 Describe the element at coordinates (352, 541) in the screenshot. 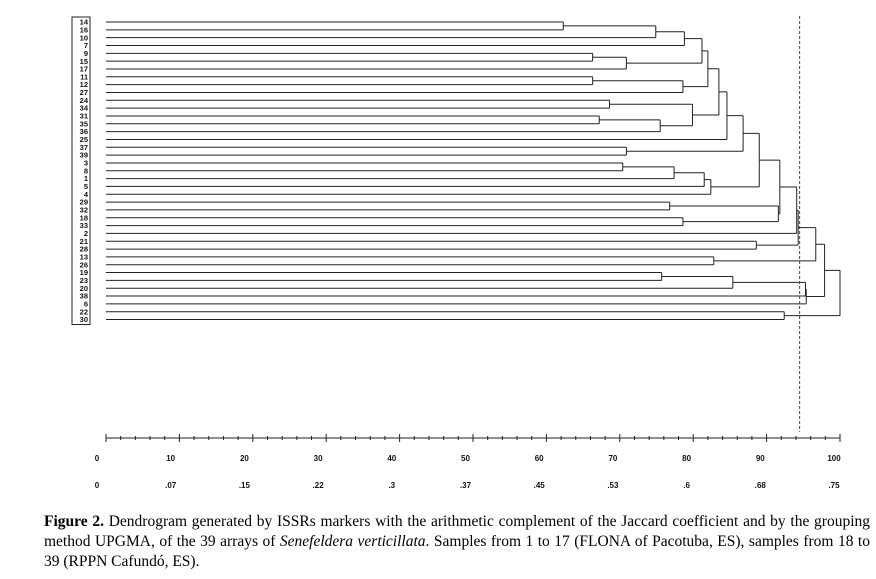

I see `caption-species: Senefeldera verticillata` at that location.